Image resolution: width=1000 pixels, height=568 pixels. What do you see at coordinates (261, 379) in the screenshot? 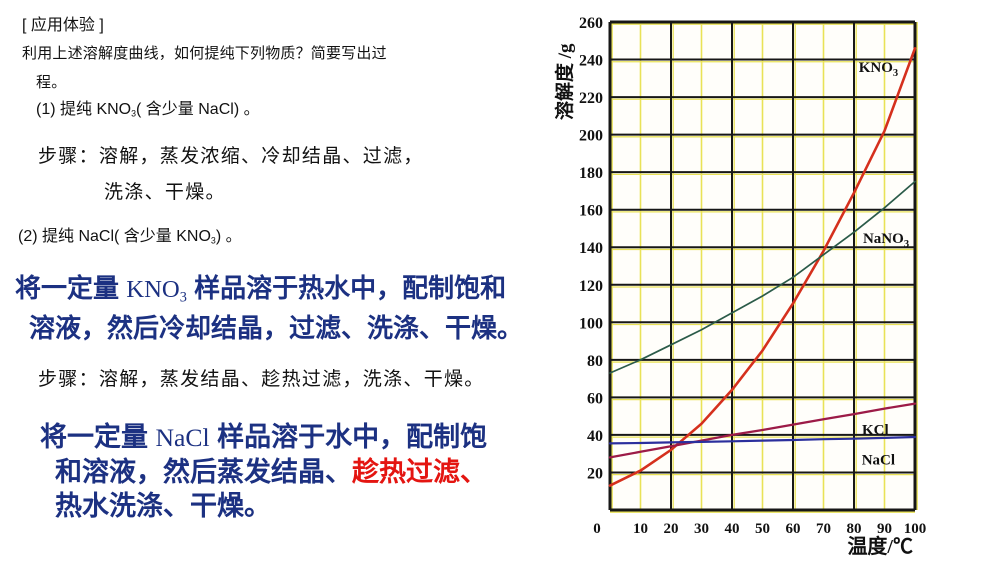
I see `steps-2-line: 步骤：溶解，蒸发结晶、趁热过滤，洗涤、干燥。` at bounding box center [261, 379].